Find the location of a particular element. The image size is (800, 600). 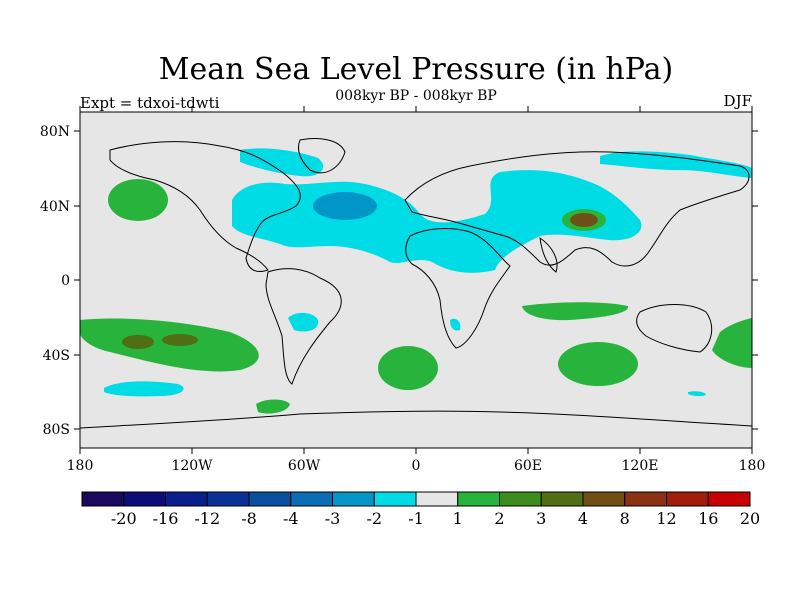

positive-core-tibet is located at coordinates (584, 220).